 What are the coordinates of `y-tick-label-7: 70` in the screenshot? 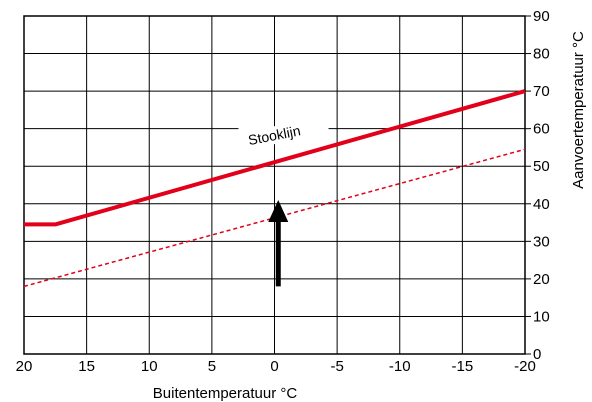 It's located at (541, 91).